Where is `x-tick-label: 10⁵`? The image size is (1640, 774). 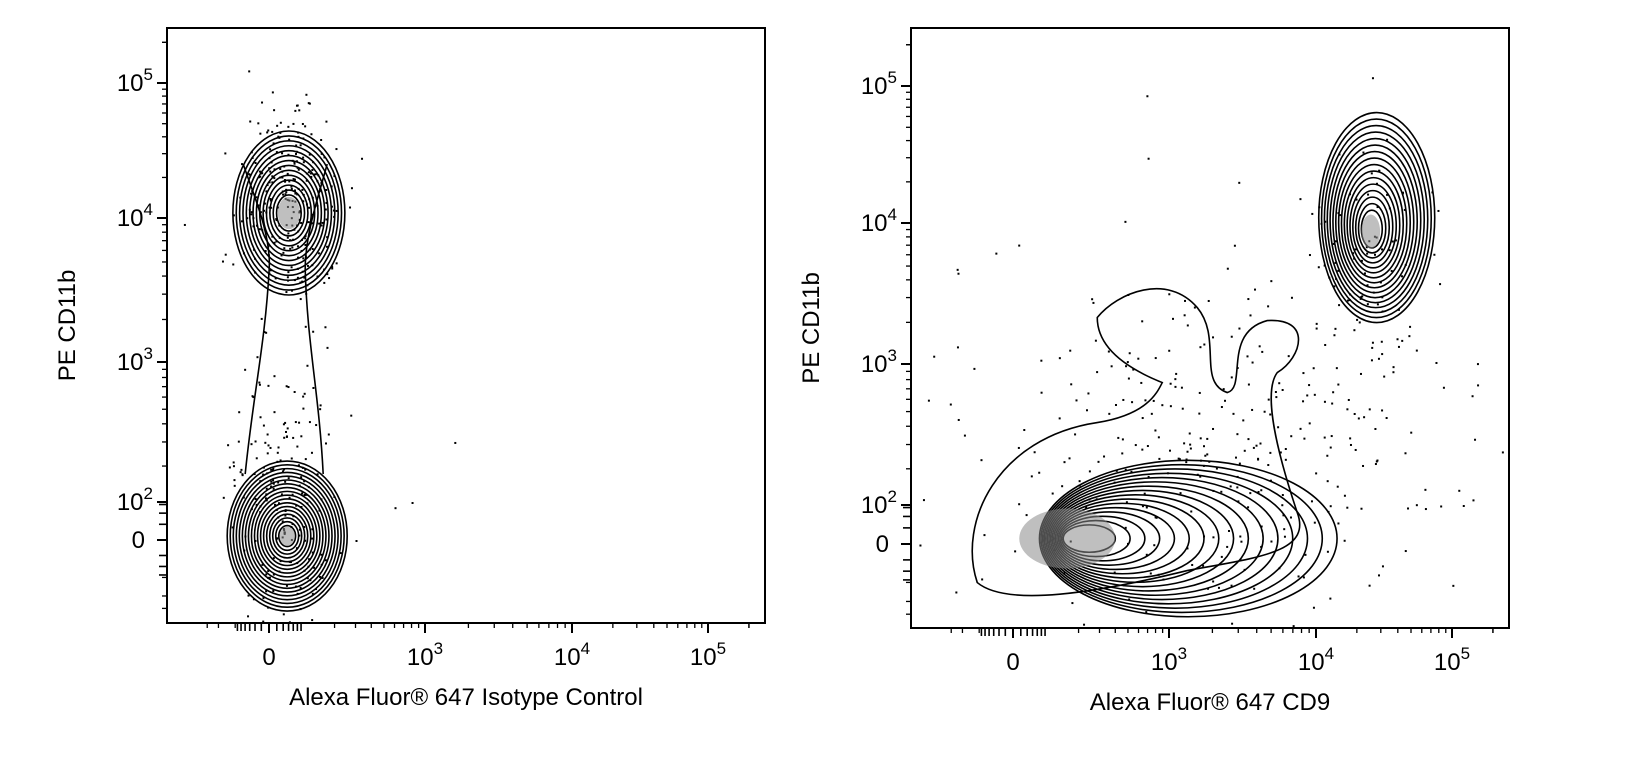
x-tick-label: 10⁵ is located at coordinates (1452, 660).